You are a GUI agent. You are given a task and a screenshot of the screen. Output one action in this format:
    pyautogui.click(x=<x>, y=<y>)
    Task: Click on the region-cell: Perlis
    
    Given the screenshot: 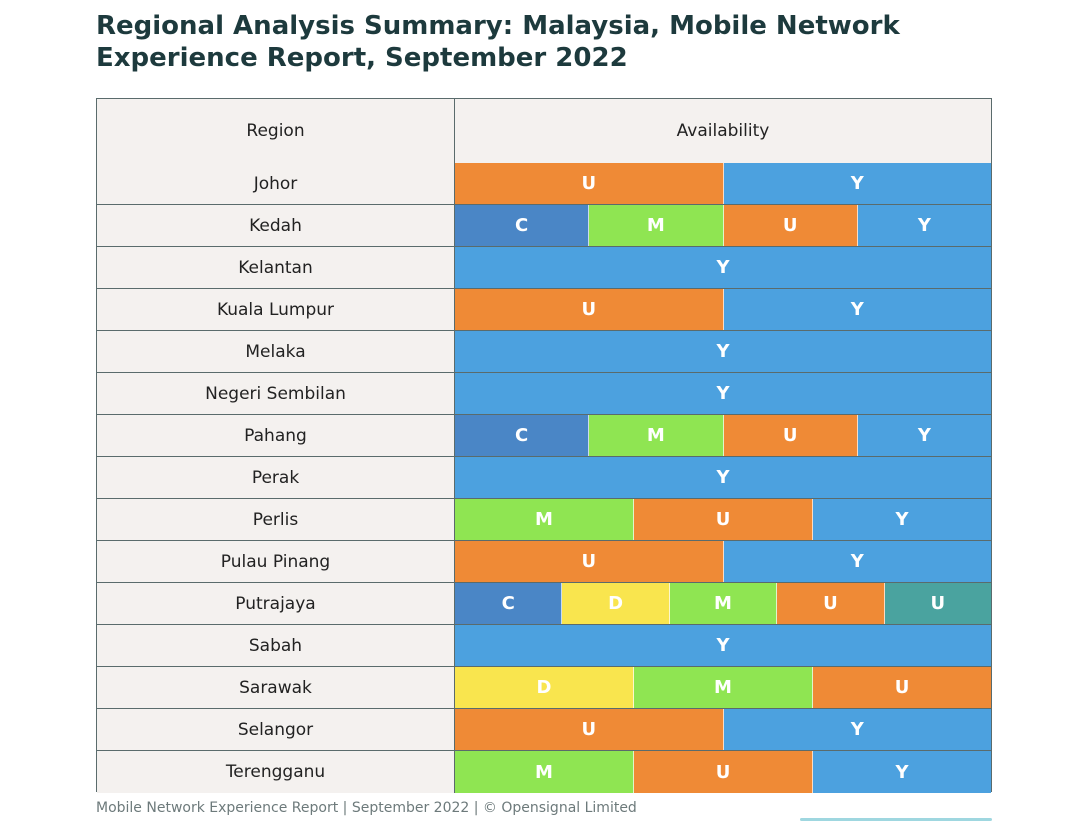 What is the action you would take?
    pyautogui.click(x=276, y=519)
    